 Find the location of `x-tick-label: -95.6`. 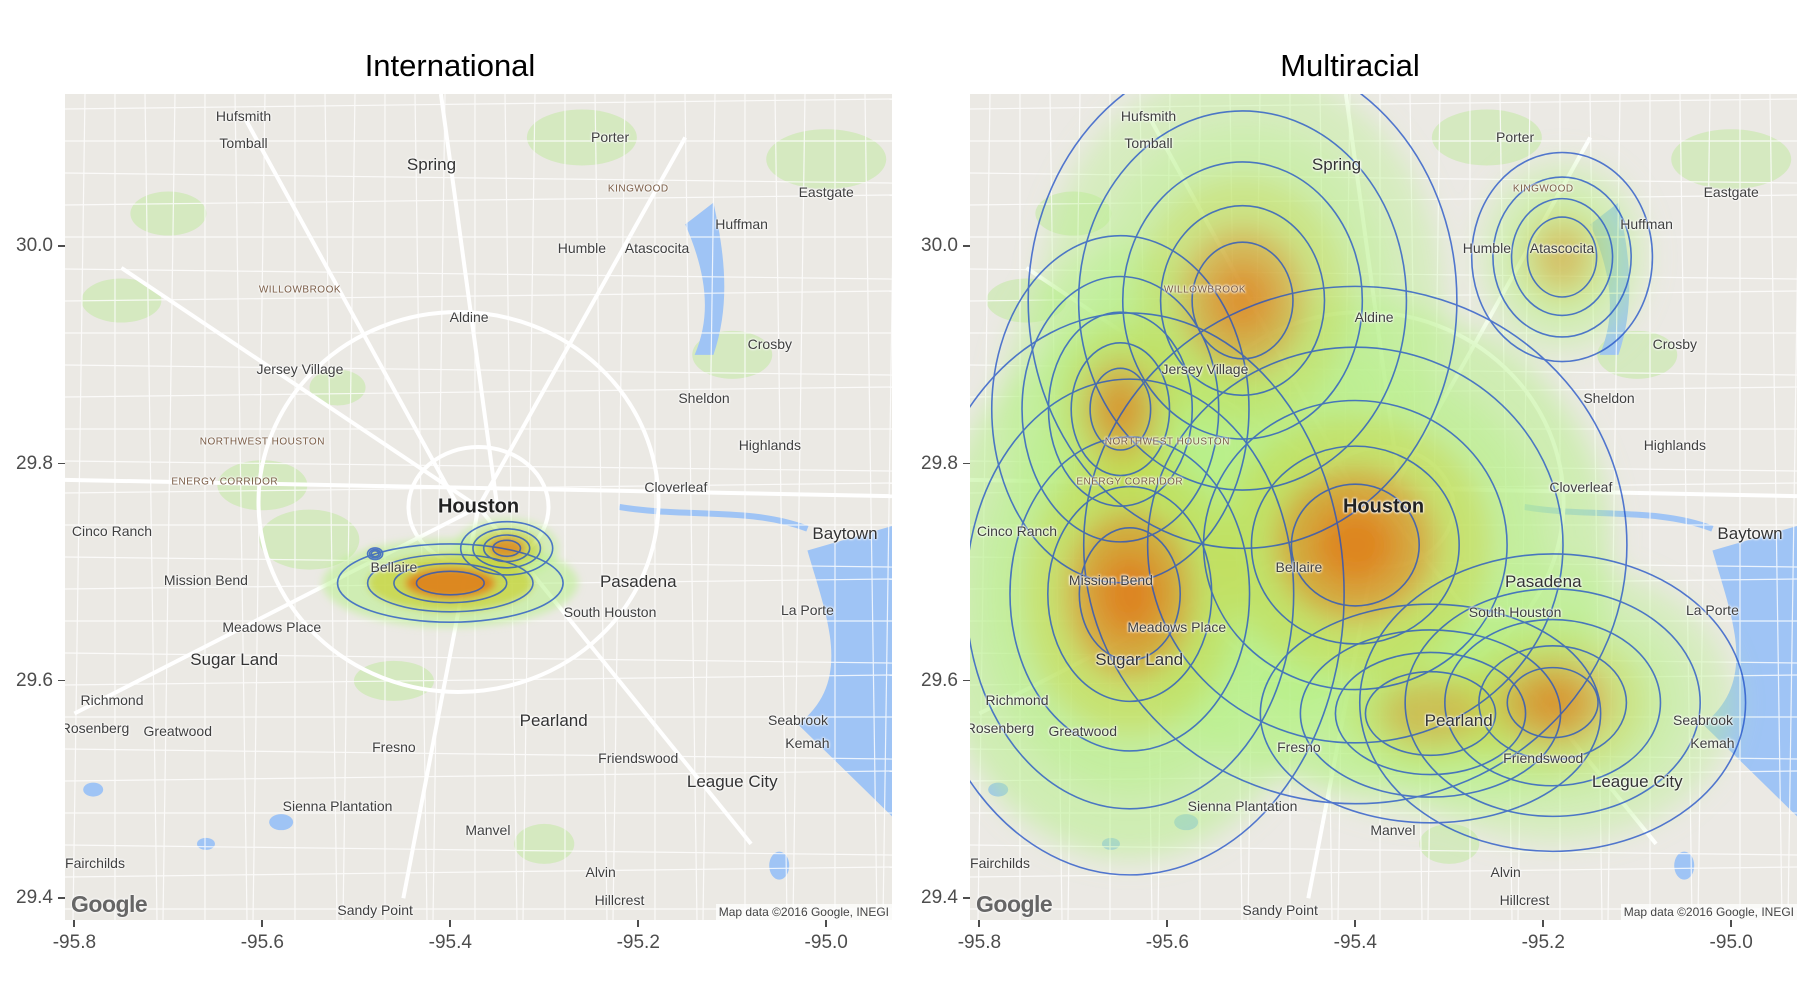

x-tick-label: -95.6 is located at coordinates (262, 942).